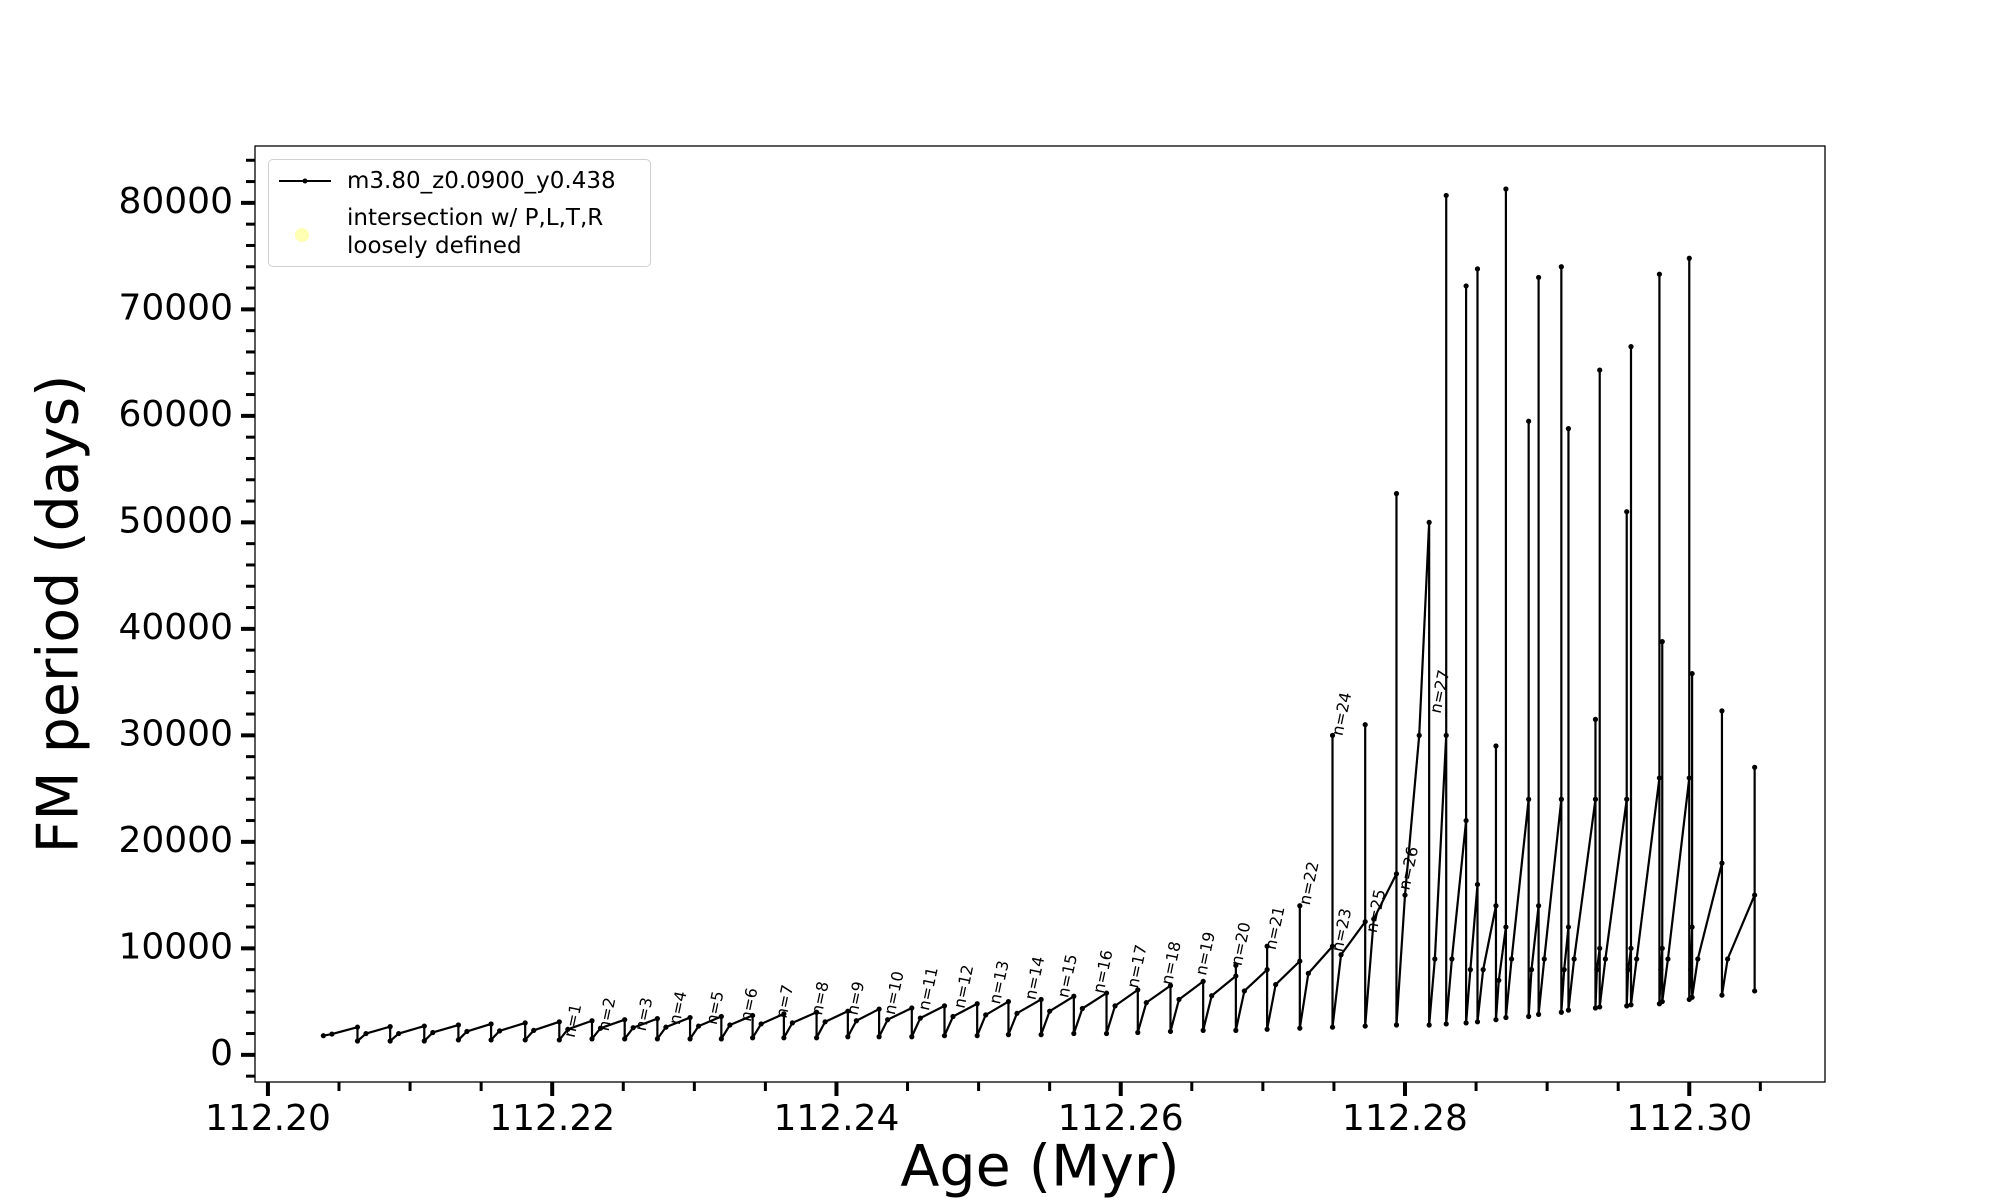 Image resolution: width=2000 pixels, height=1200 pixels. Describe the element at coordinates (1103, 971) in the screenshot. I see `annotation: n=16` at that location.